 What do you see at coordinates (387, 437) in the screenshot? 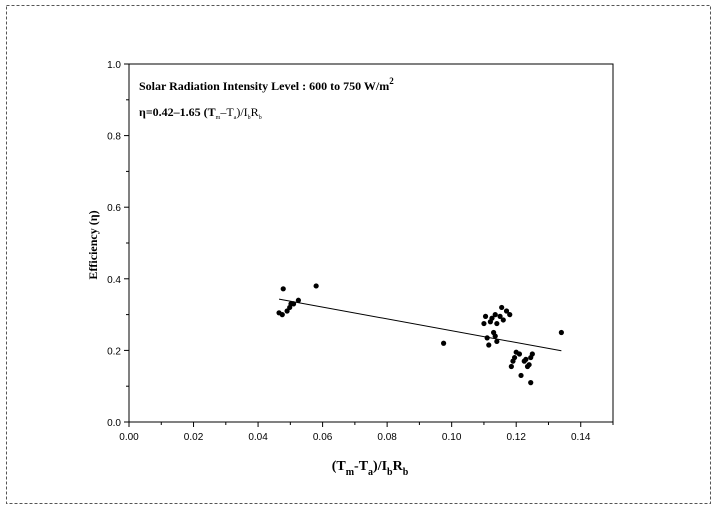
I see `x-tick-label: 0.08` at bounding box center [387, 437].